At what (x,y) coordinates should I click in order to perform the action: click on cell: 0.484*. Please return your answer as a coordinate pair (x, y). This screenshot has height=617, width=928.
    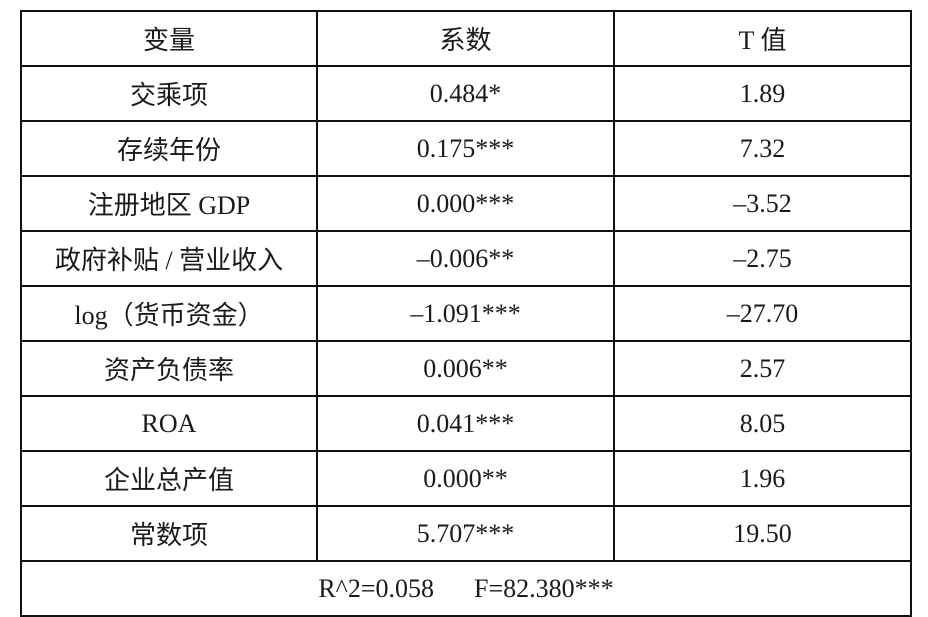
    Looking at the image, I should click on (465, 93).